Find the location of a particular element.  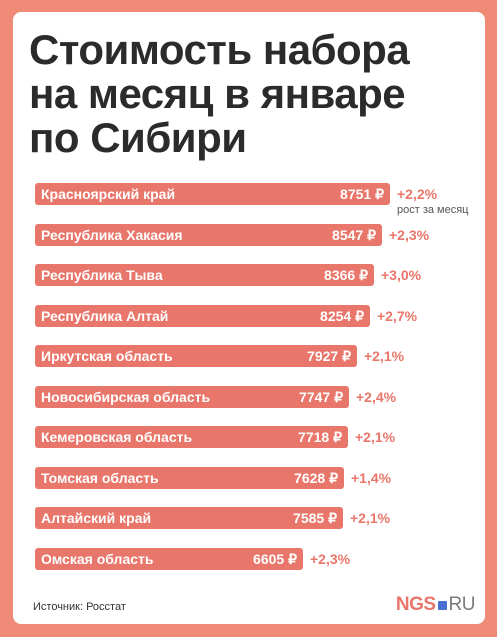

ngs-logo: NGS RU is located at coordinates (435, 605).